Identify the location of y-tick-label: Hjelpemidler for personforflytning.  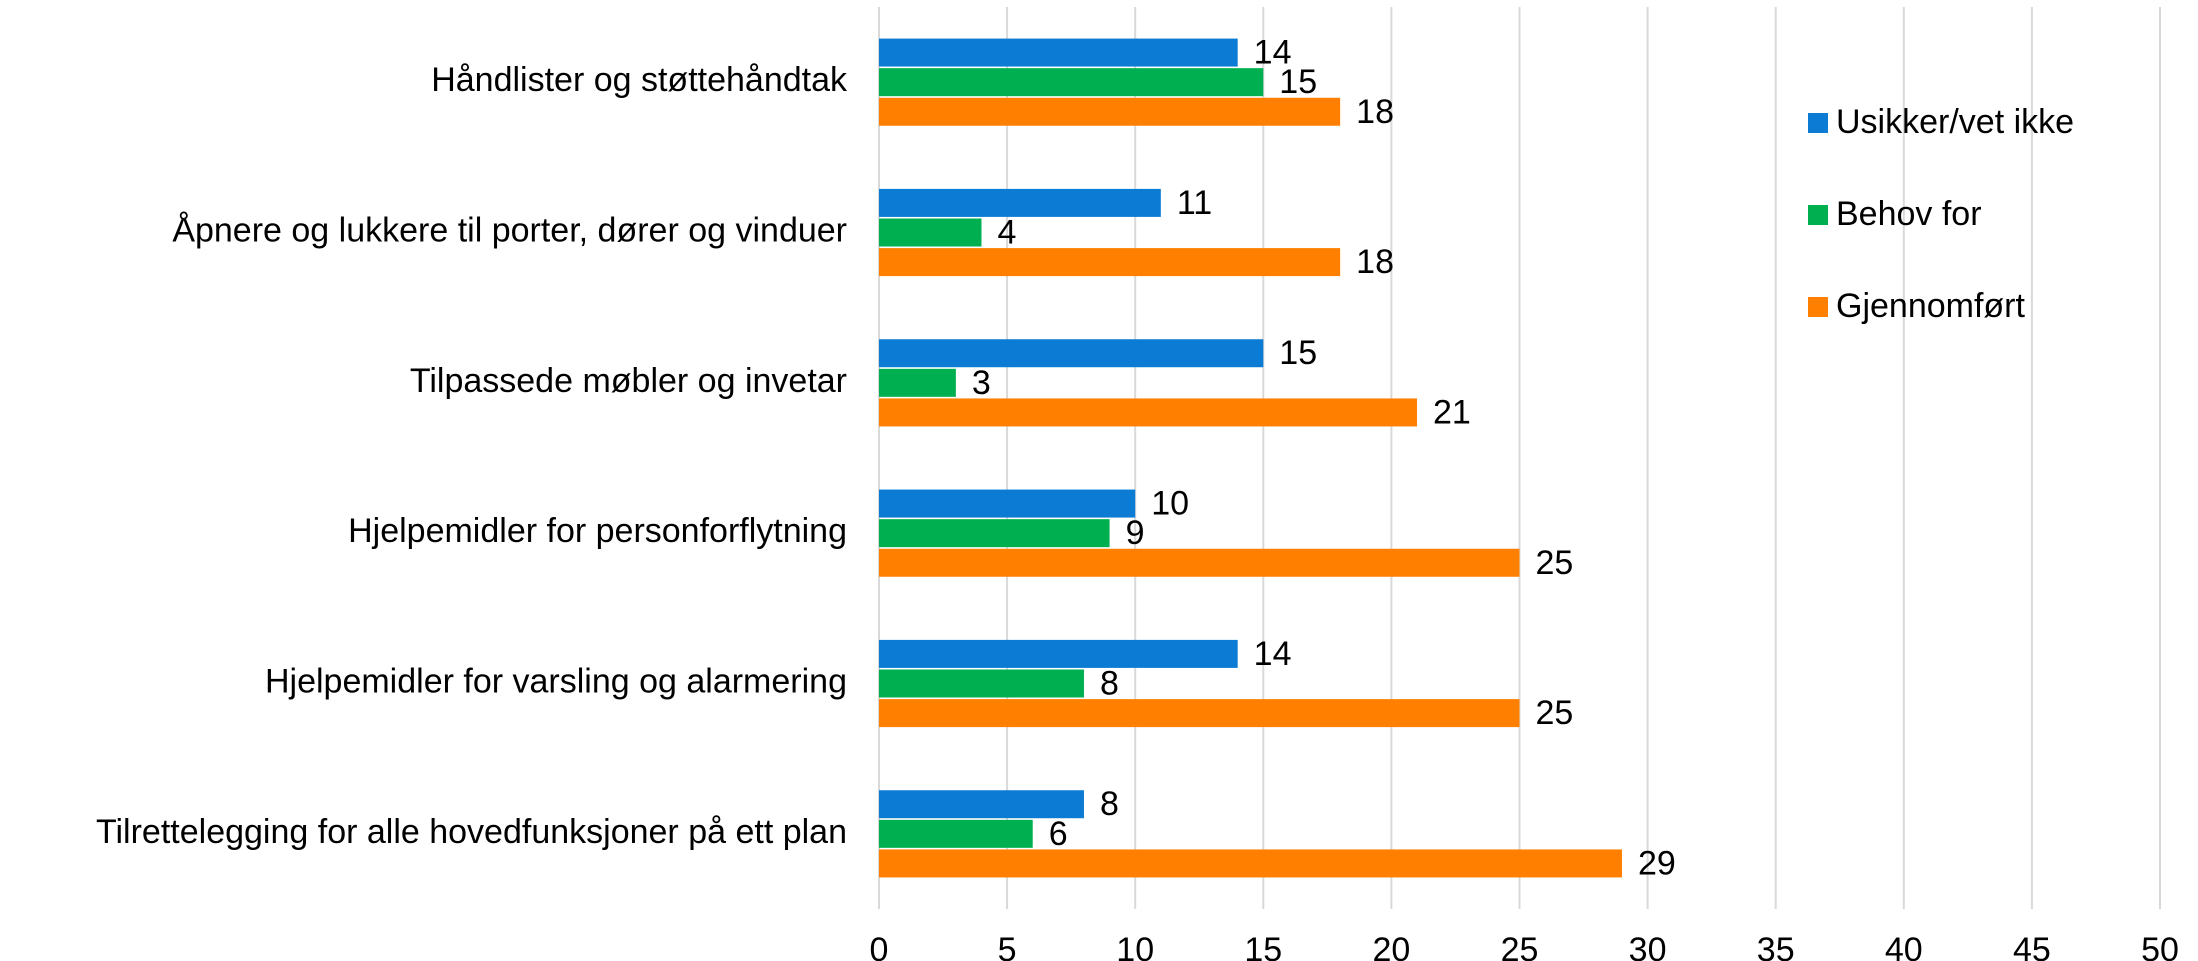
(597, 531).